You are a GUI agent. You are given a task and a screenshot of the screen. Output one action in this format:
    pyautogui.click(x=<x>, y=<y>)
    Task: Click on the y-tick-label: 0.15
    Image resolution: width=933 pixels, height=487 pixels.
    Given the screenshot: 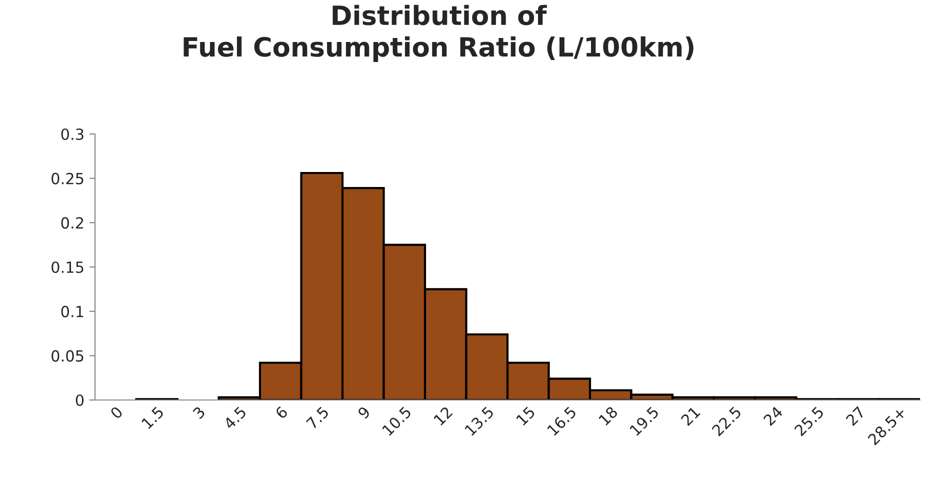 What is the action you would take?
    pyautogui.click(x=68, y=267)
    